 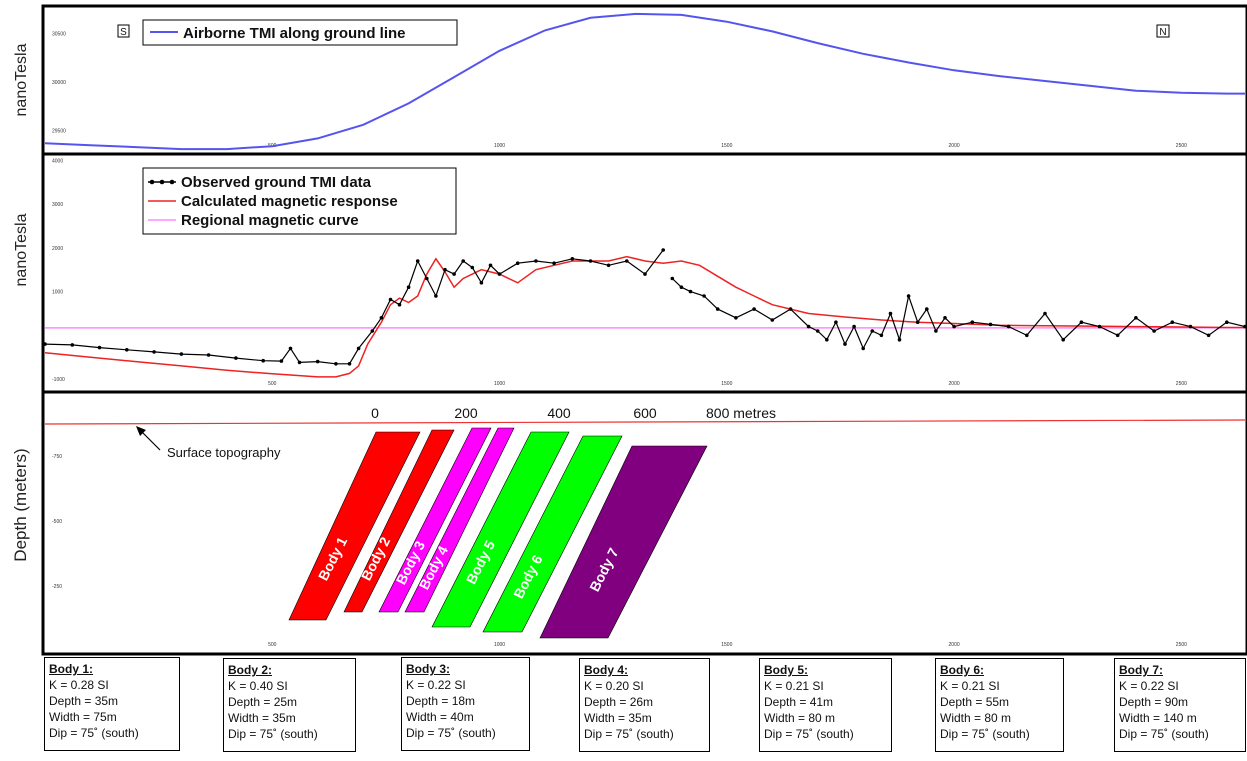 What do you see at coordinates (83, 717) in the screenshot?
I see `body-1-width-value: Width = 75m` at bounding box center [83, 717].